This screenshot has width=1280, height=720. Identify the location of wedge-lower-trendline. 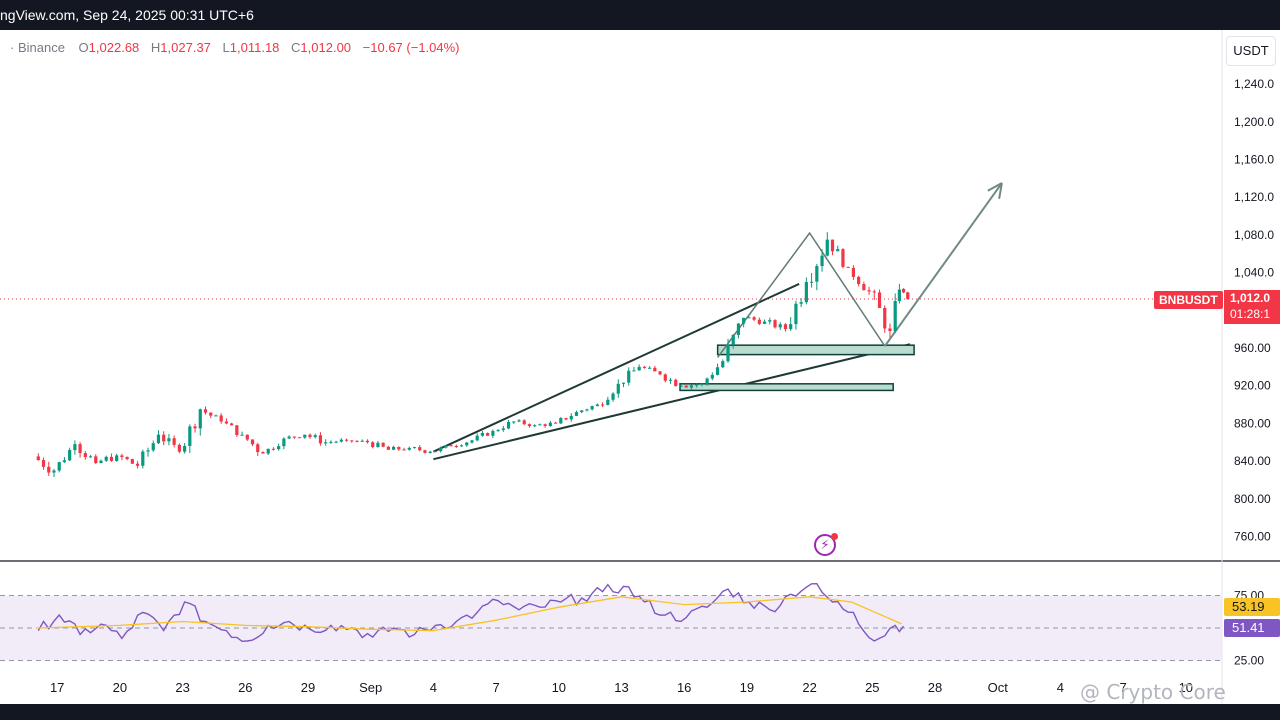
(672, 402).